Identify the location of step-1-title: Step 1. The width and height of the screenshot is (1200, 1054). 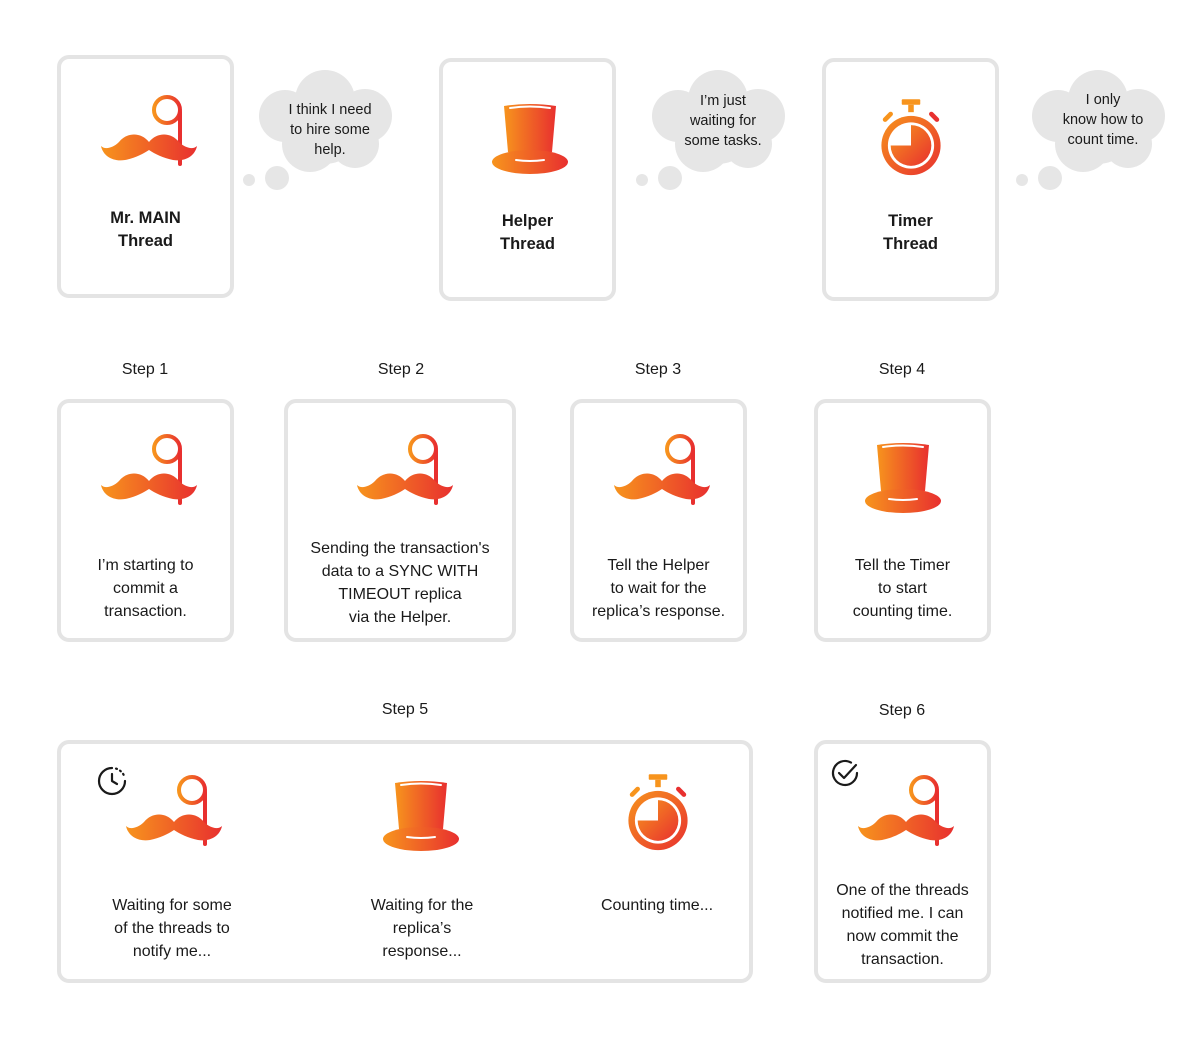
(145, 369).